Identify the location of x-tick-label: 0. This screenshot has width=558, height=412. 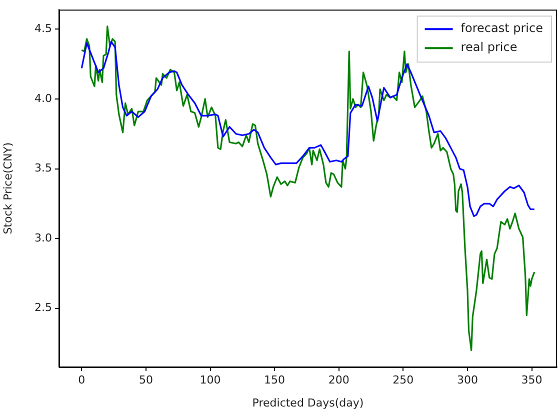
(82, 379).